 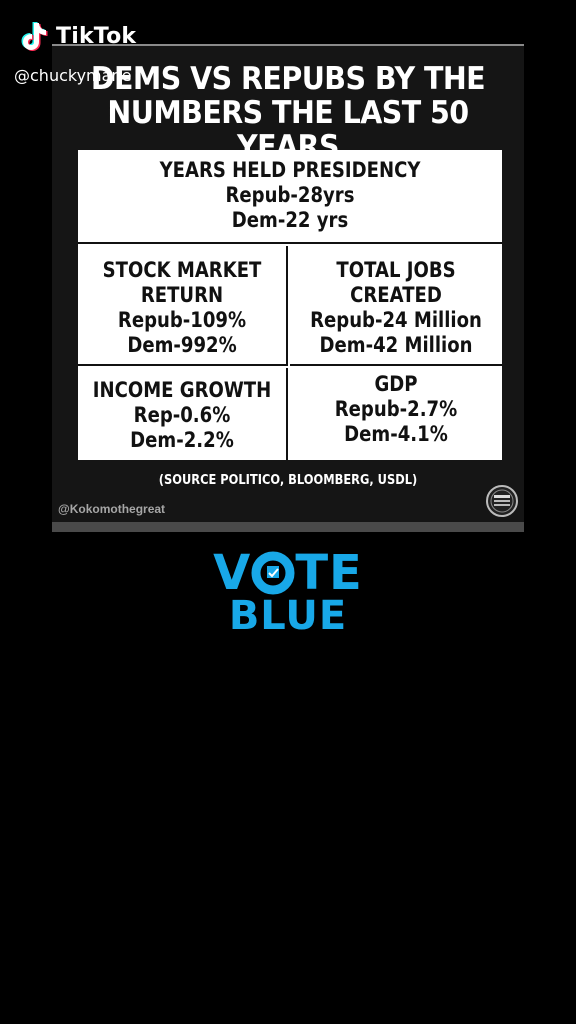 What do you see at coordinates (182, 320) in the screenshot?
I see `stock-repub: Repub-109%` at bounding box center [182, 320].